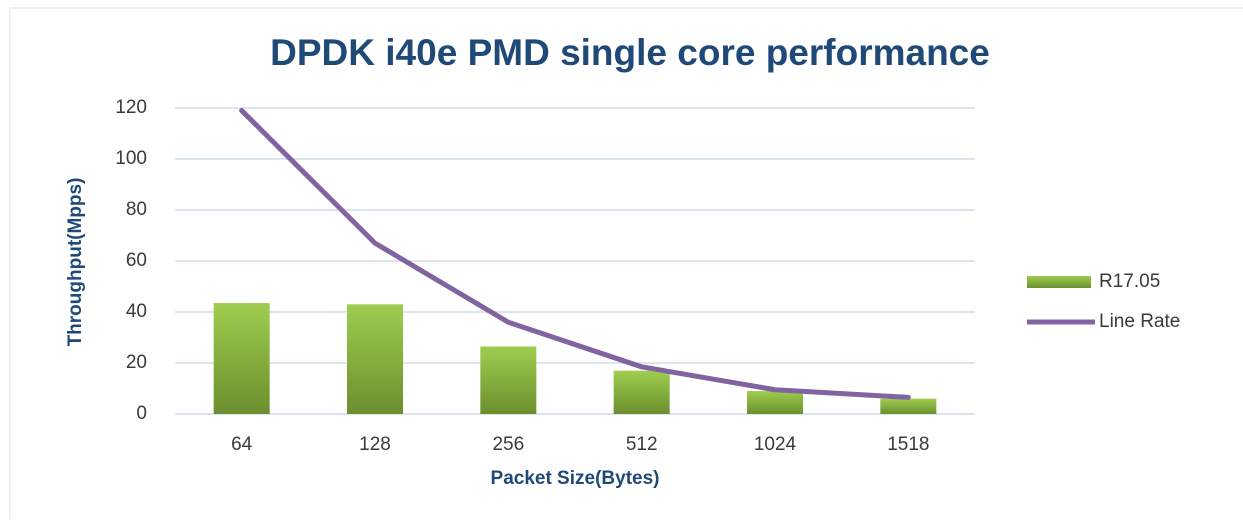 The image size is (1243, 524). Describe the element at coordinates (131, 158) in the screenshot. I see `y-tick-label: 100` at that location.